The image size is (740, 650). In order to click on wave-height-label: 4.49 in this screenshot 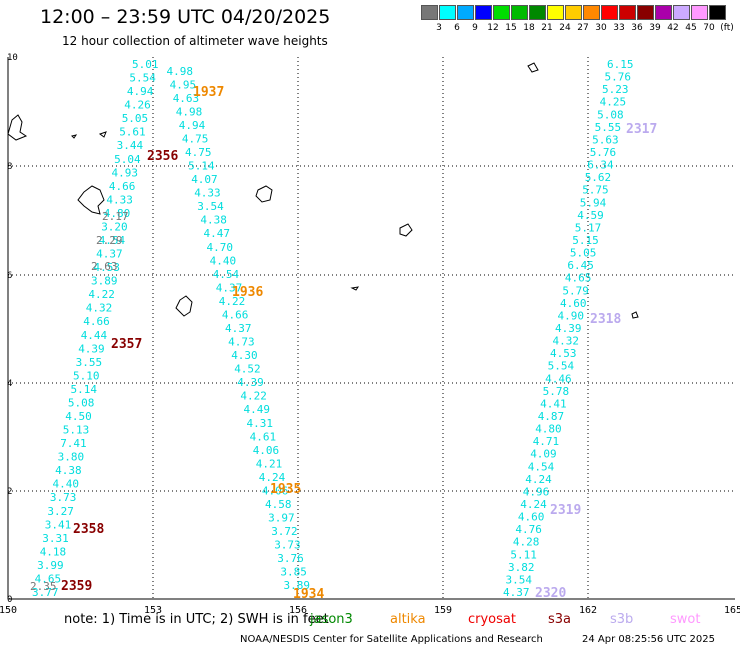, I will do `click(257, 409)`.